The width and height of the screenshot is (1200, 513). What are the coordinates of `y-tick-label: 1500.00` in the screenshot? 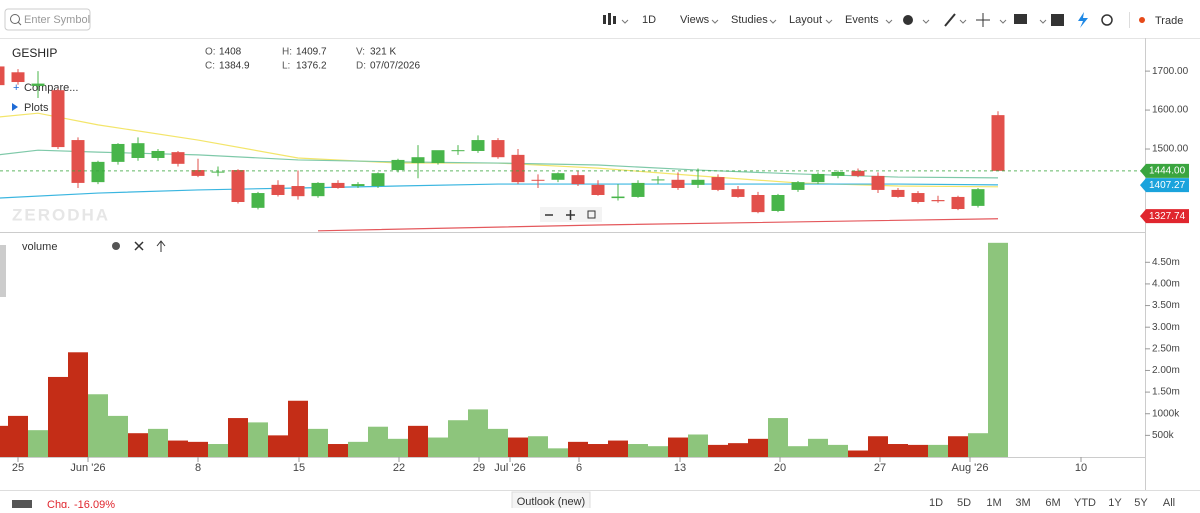 It's located at (1170, 149).